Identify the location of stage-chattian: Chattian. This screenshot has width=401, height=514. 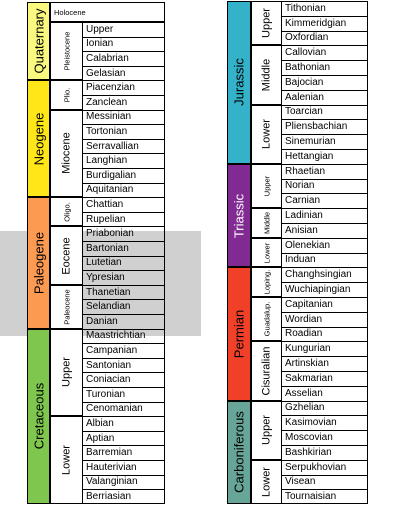
(124, 204).